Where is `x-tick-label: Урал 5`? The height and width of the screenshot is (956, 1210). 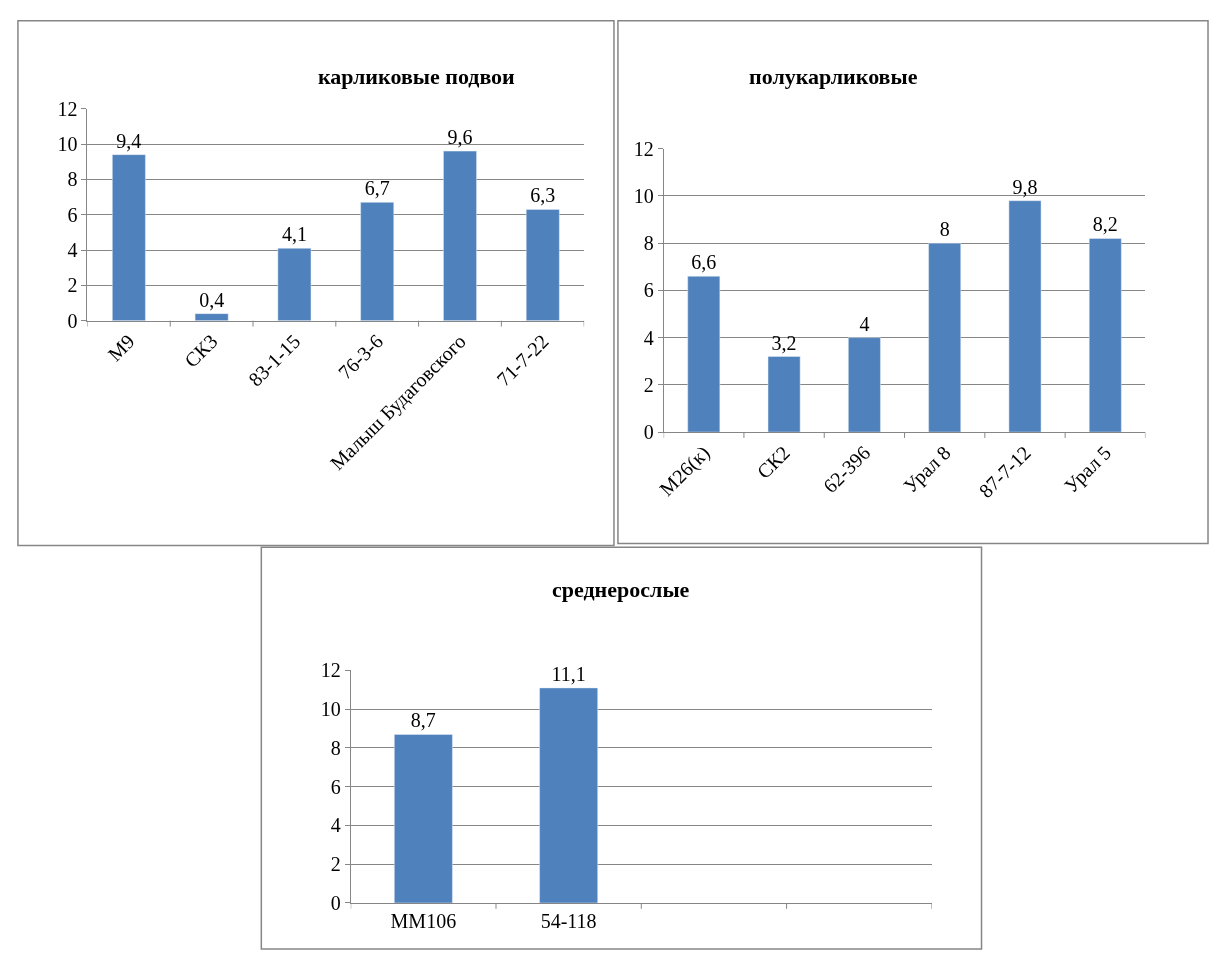
x-tick-label: Урал 5 is located at coordinates (1087, 469).